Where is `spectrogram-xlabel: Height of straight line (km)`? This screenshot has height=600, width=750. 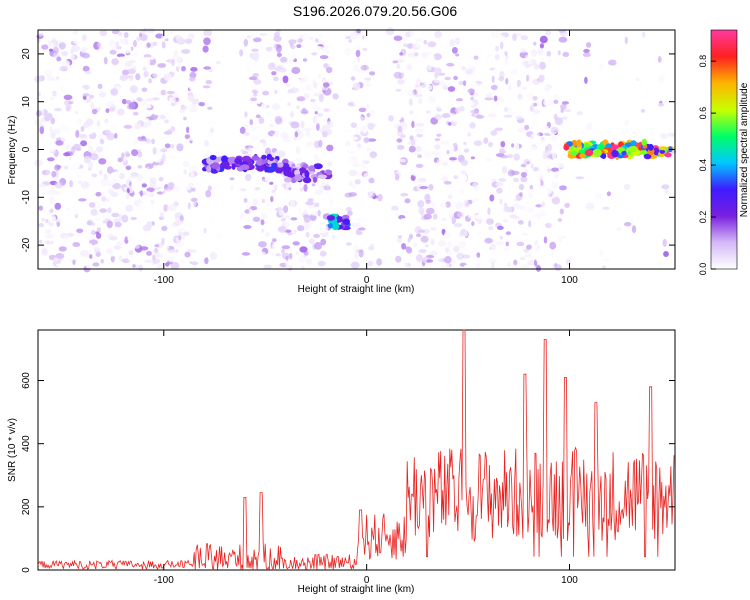
spectrogram-xlabel: Height of straight line (km) is located at coordinates (356, 289).